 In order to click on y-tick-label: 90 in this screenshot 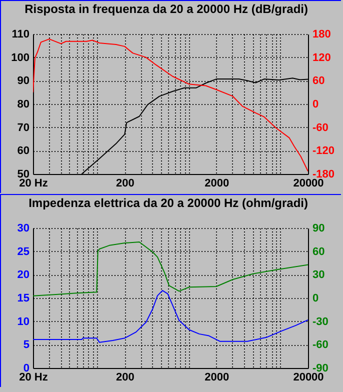, I will do `click(23, 81)`.